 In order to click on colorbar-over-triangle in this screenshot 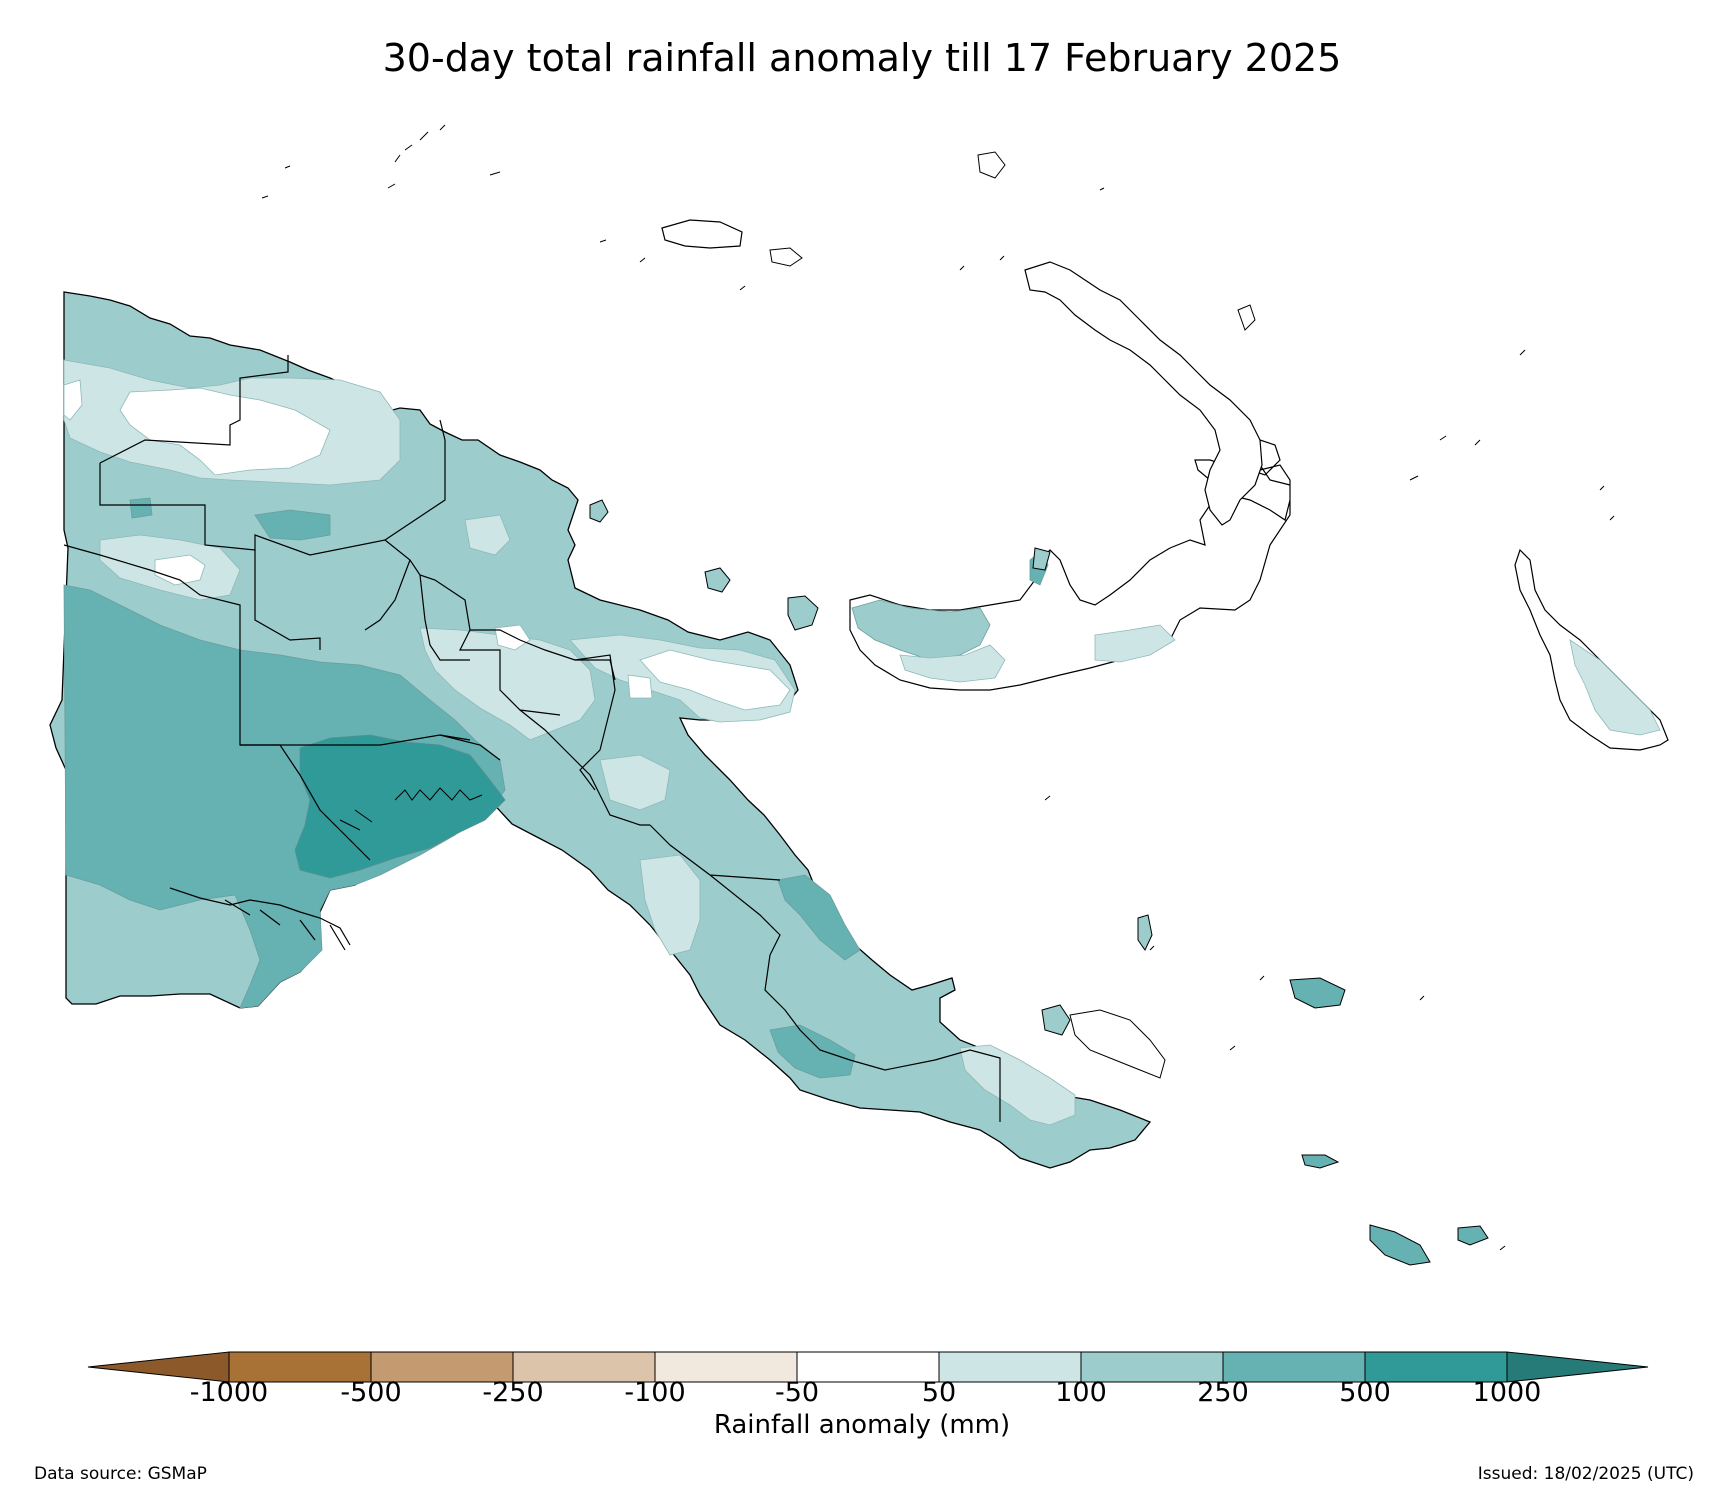, I will do `click(1577, 1367)`.